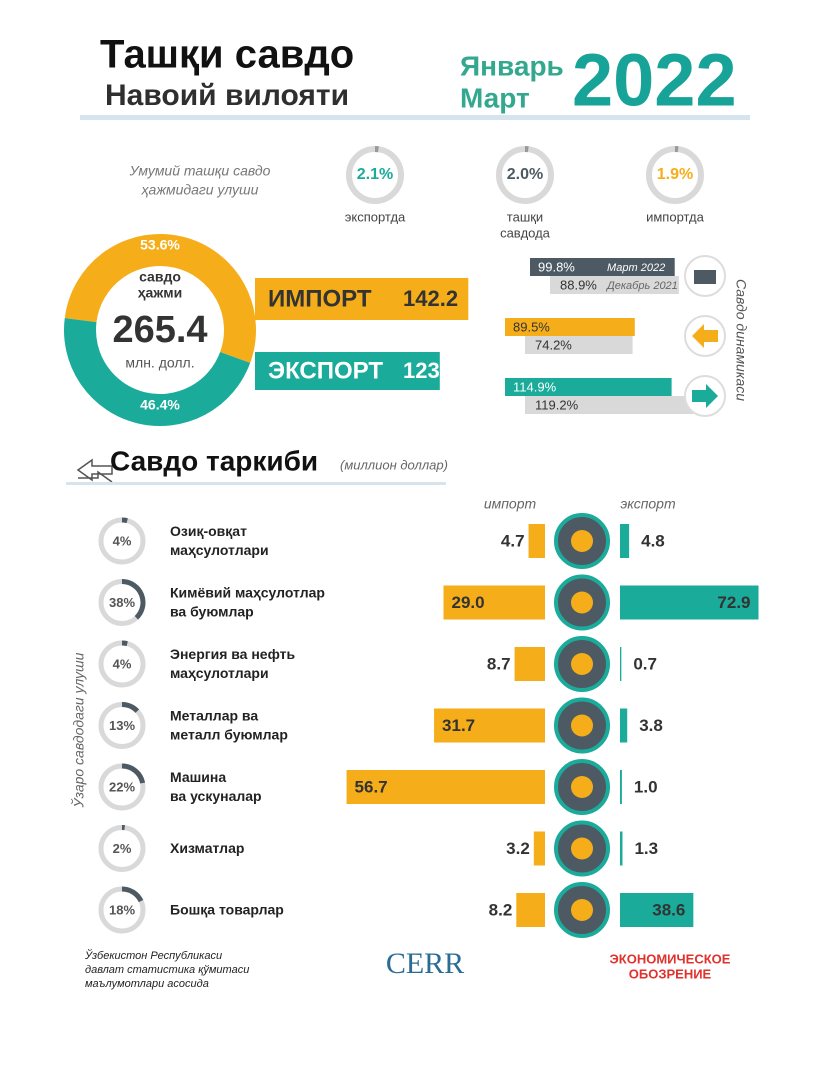  Describe the element at coordinates (531, 326) in the screenshot. I see `dyn-current-label: 89.5%` at that location.